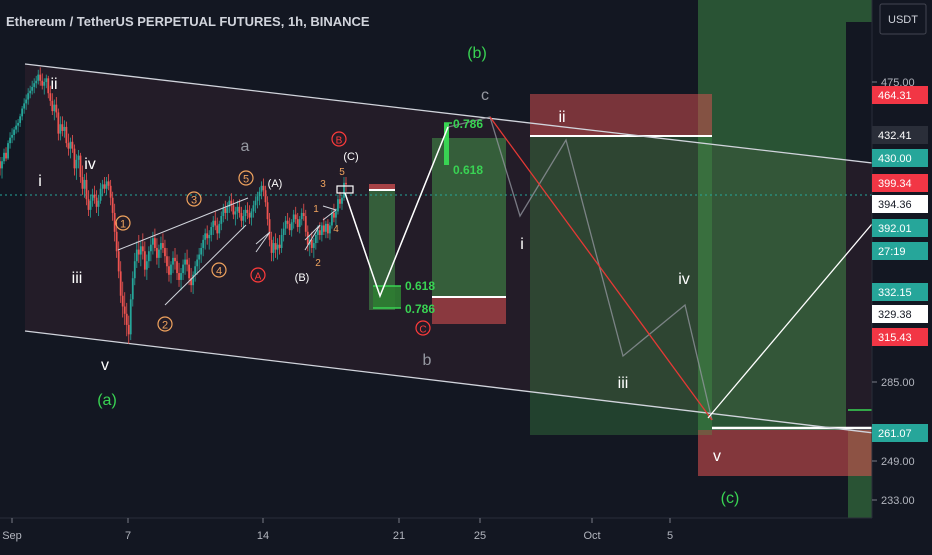  I want to click on currency-badge: USDT, so click(903, 19).